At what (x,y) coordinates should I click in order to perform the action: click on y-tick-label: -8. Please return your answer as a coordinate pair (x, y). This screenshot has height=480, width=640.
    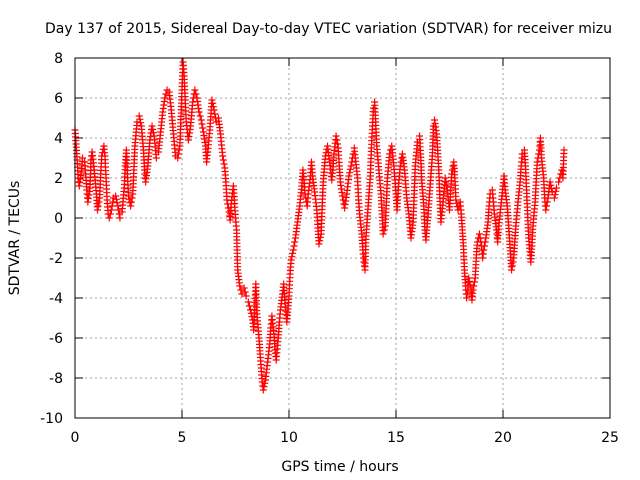
    Looking at the image, I should click on (56, 379).